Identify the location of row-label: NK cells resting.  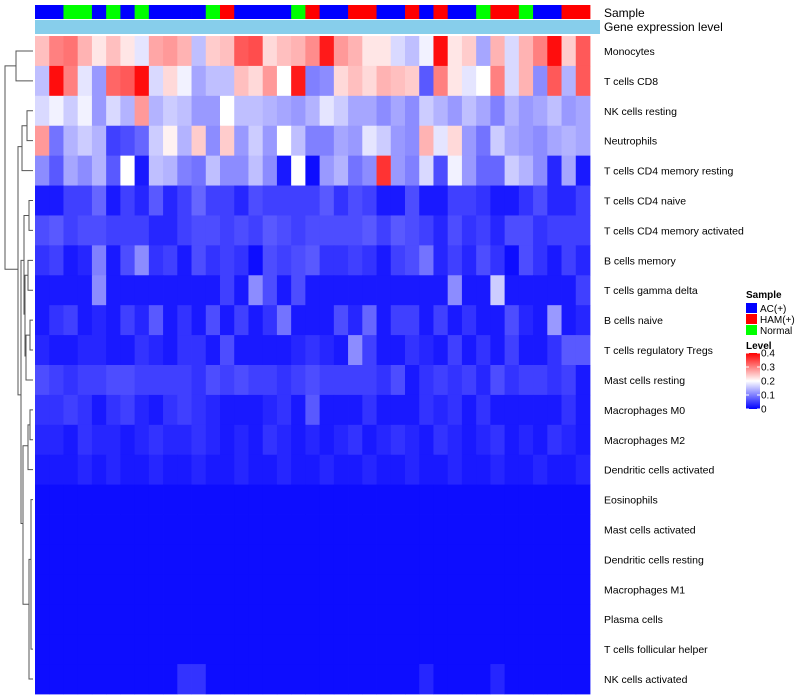
(640, 112).